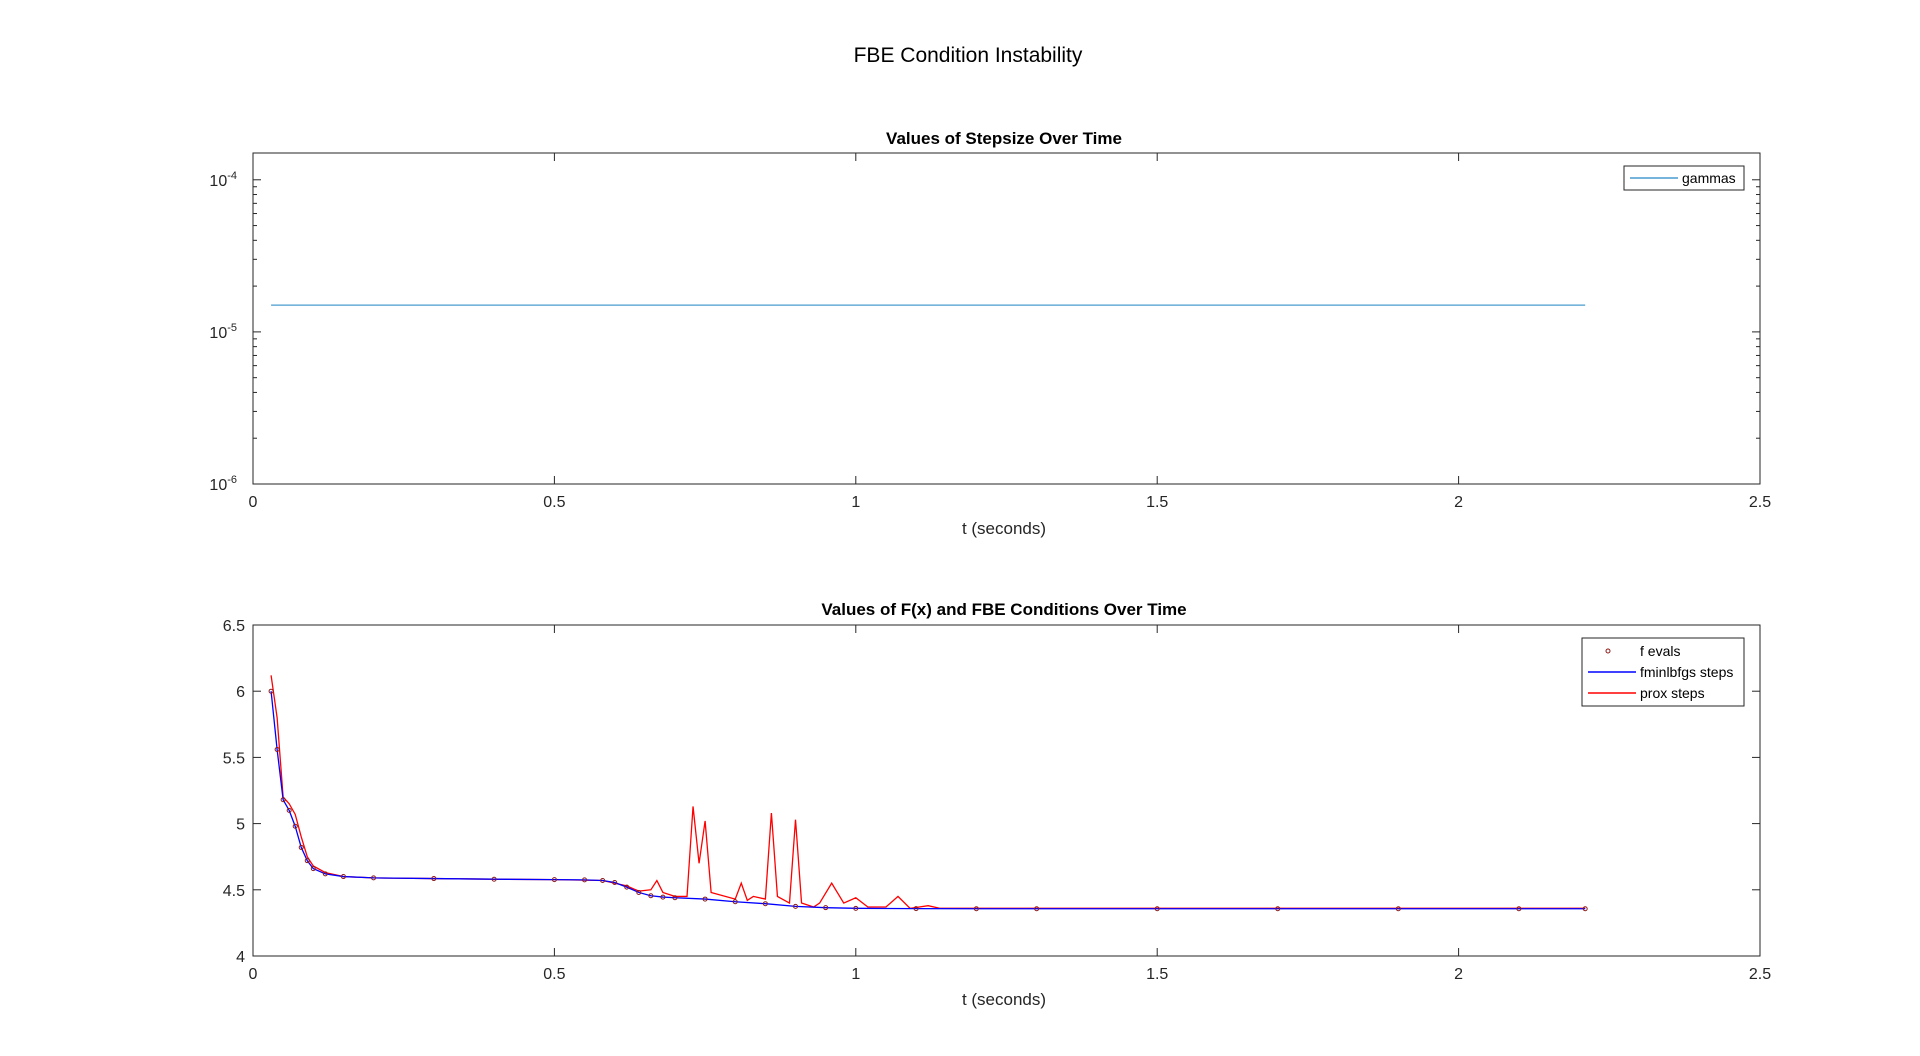 The width and height of the screenshot is (1920, 1056). Describe the element at coordinates (1458, 974) in the screenshot. I see `fx-xtick-label: 2` at that location.